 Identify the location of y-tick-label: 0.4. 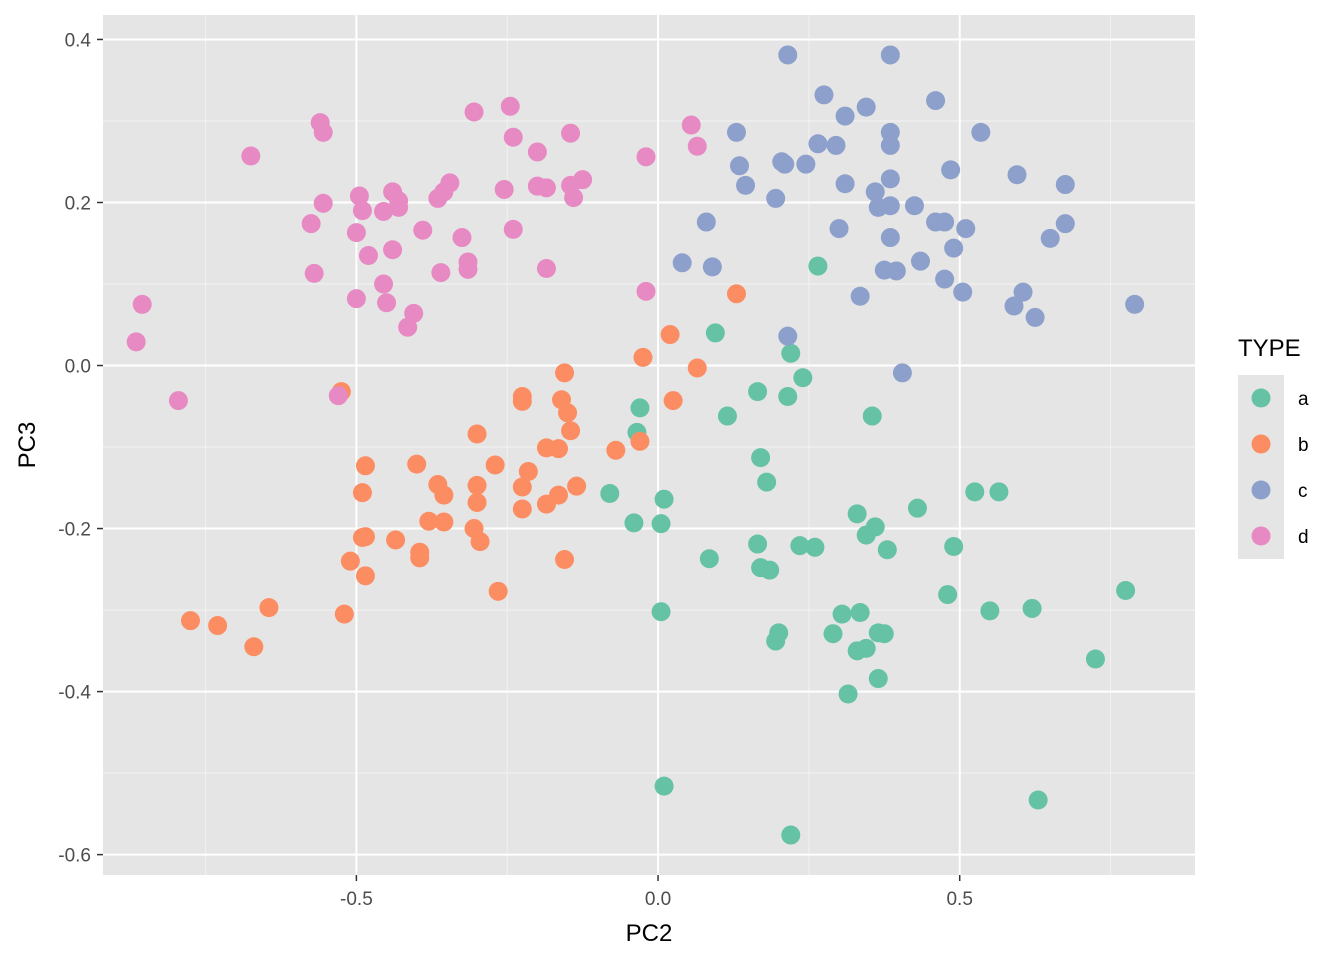
(78, 40).